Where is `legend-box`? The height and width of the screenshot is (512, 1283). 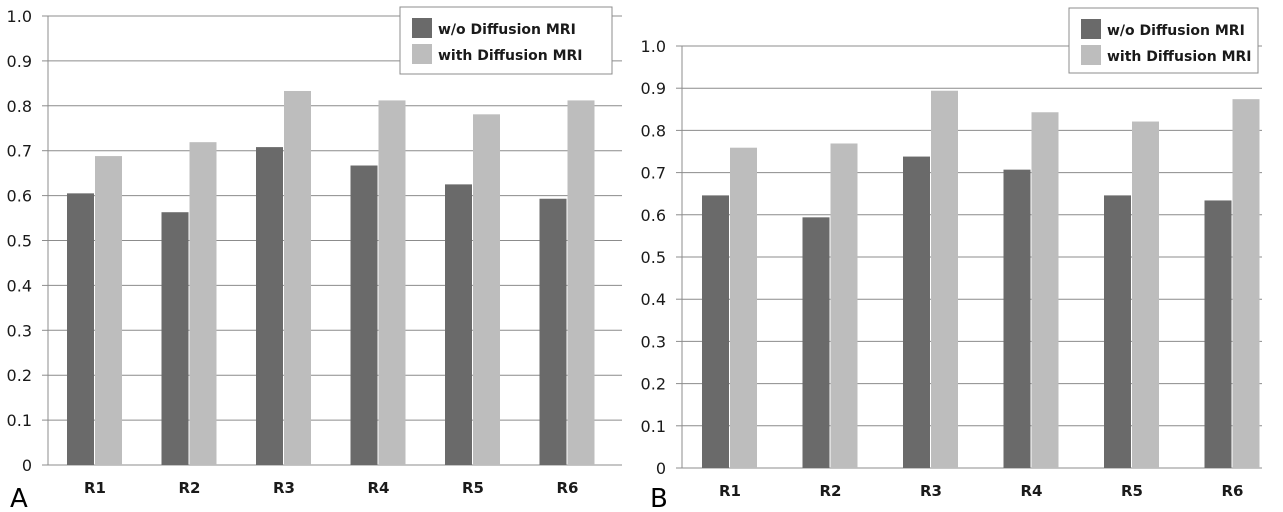
legend-box is located at coordinates (506, 40).